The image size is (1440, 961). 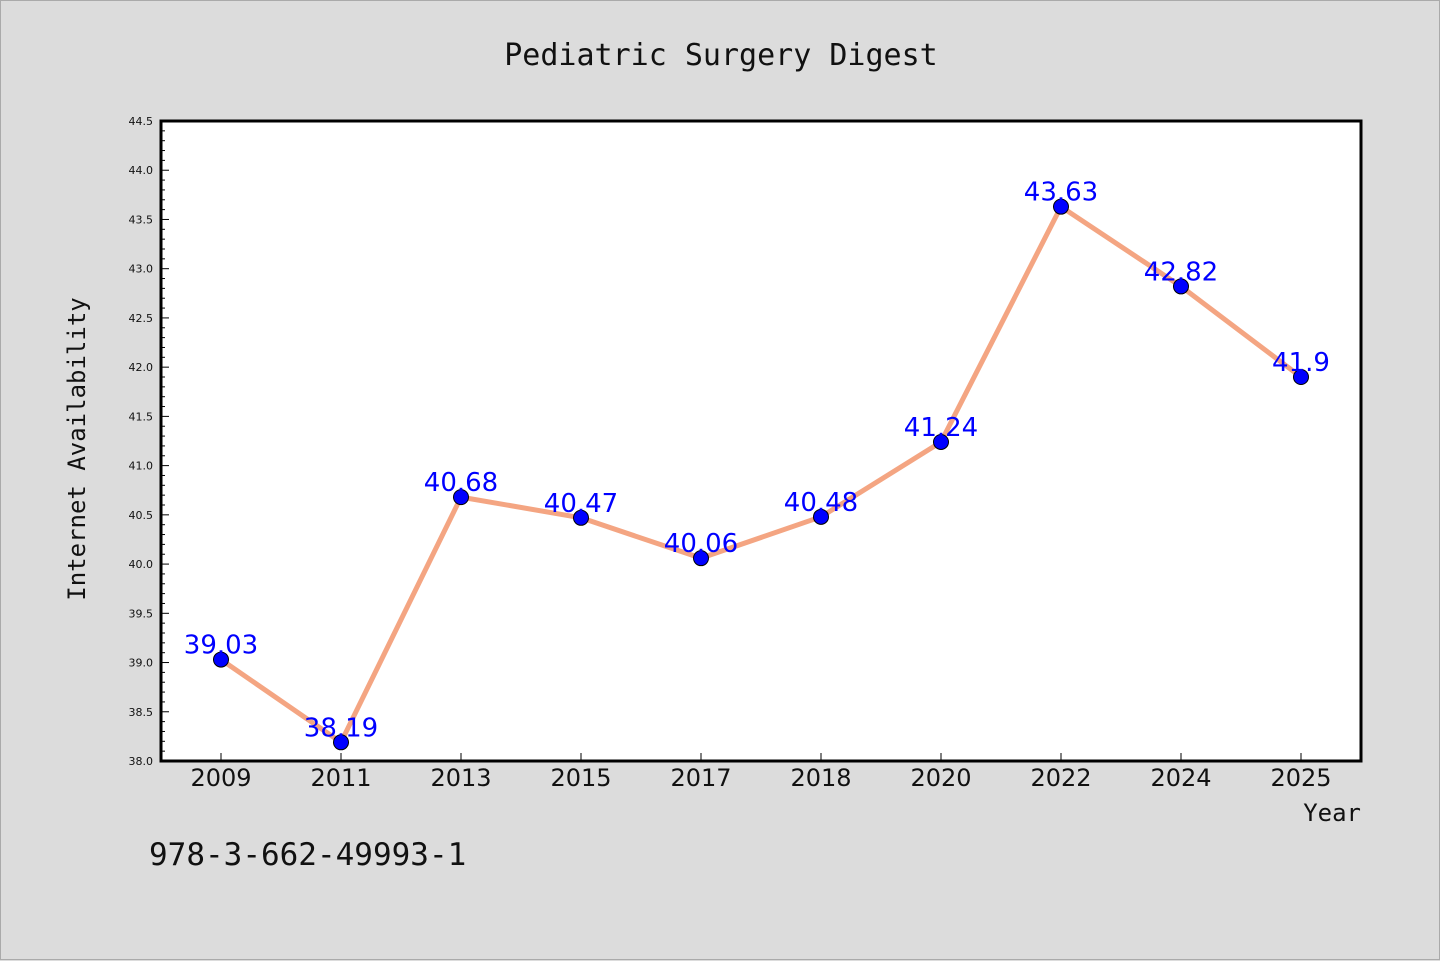 What do you see at coordinates (141, 564) in the screenshot?
I see `y-tick-label: 40.0` at bounding box center [141, 564].